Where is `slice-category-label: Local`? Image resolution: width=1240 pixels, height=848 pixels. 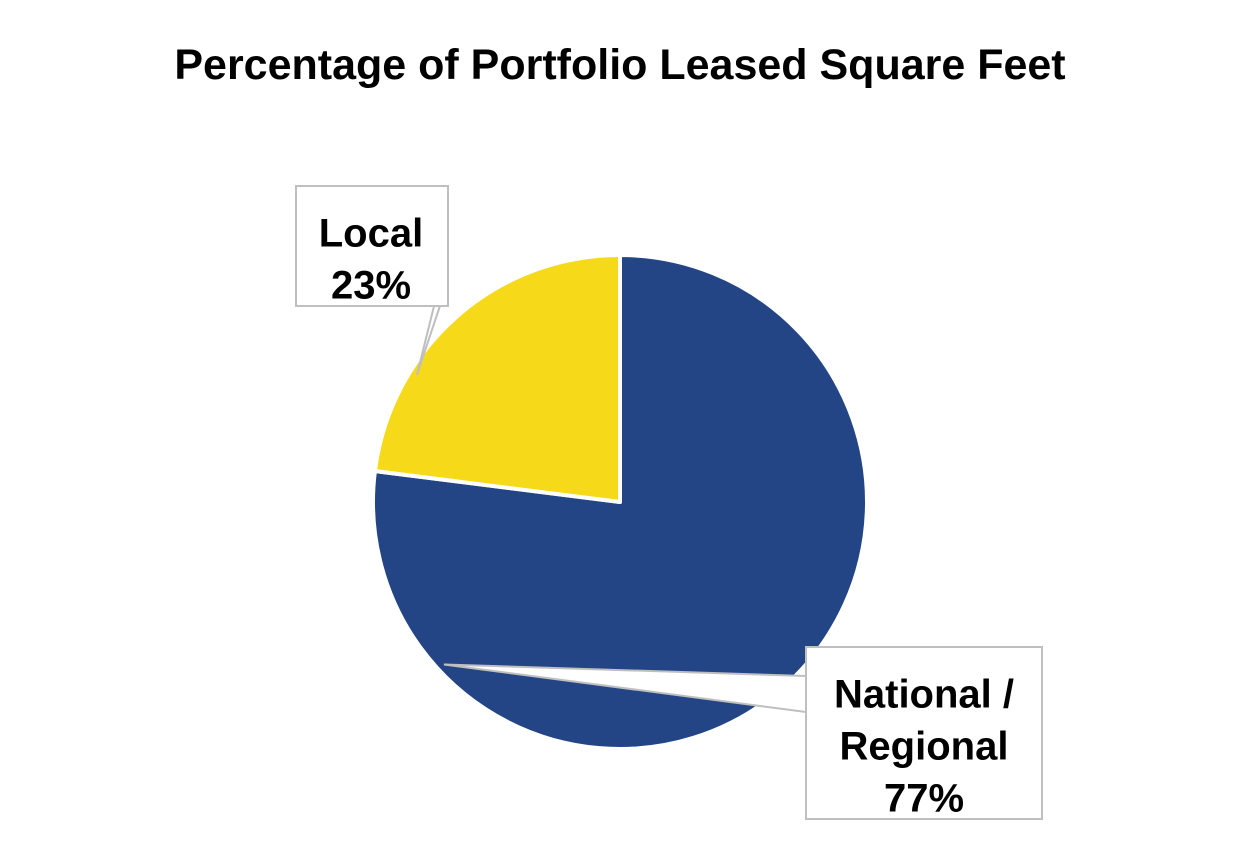 slice-category-label: Local is located at coordinates (371, 234).